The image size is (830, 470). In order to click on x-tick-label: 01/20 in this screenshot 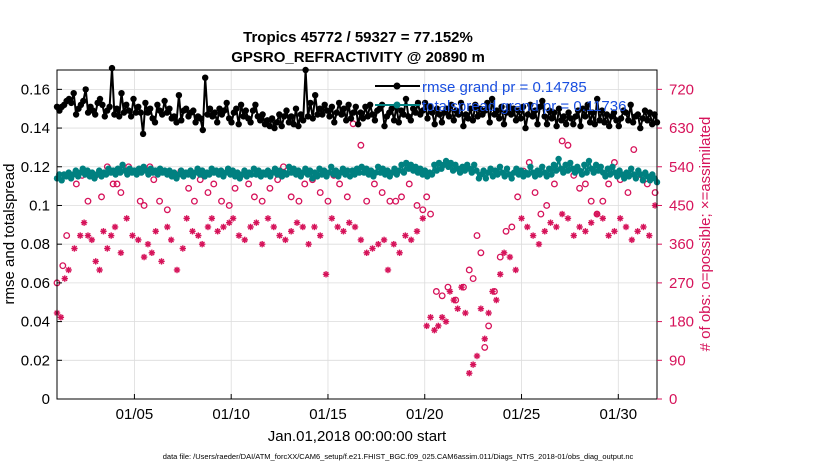, I will do `click(425, 414)`.